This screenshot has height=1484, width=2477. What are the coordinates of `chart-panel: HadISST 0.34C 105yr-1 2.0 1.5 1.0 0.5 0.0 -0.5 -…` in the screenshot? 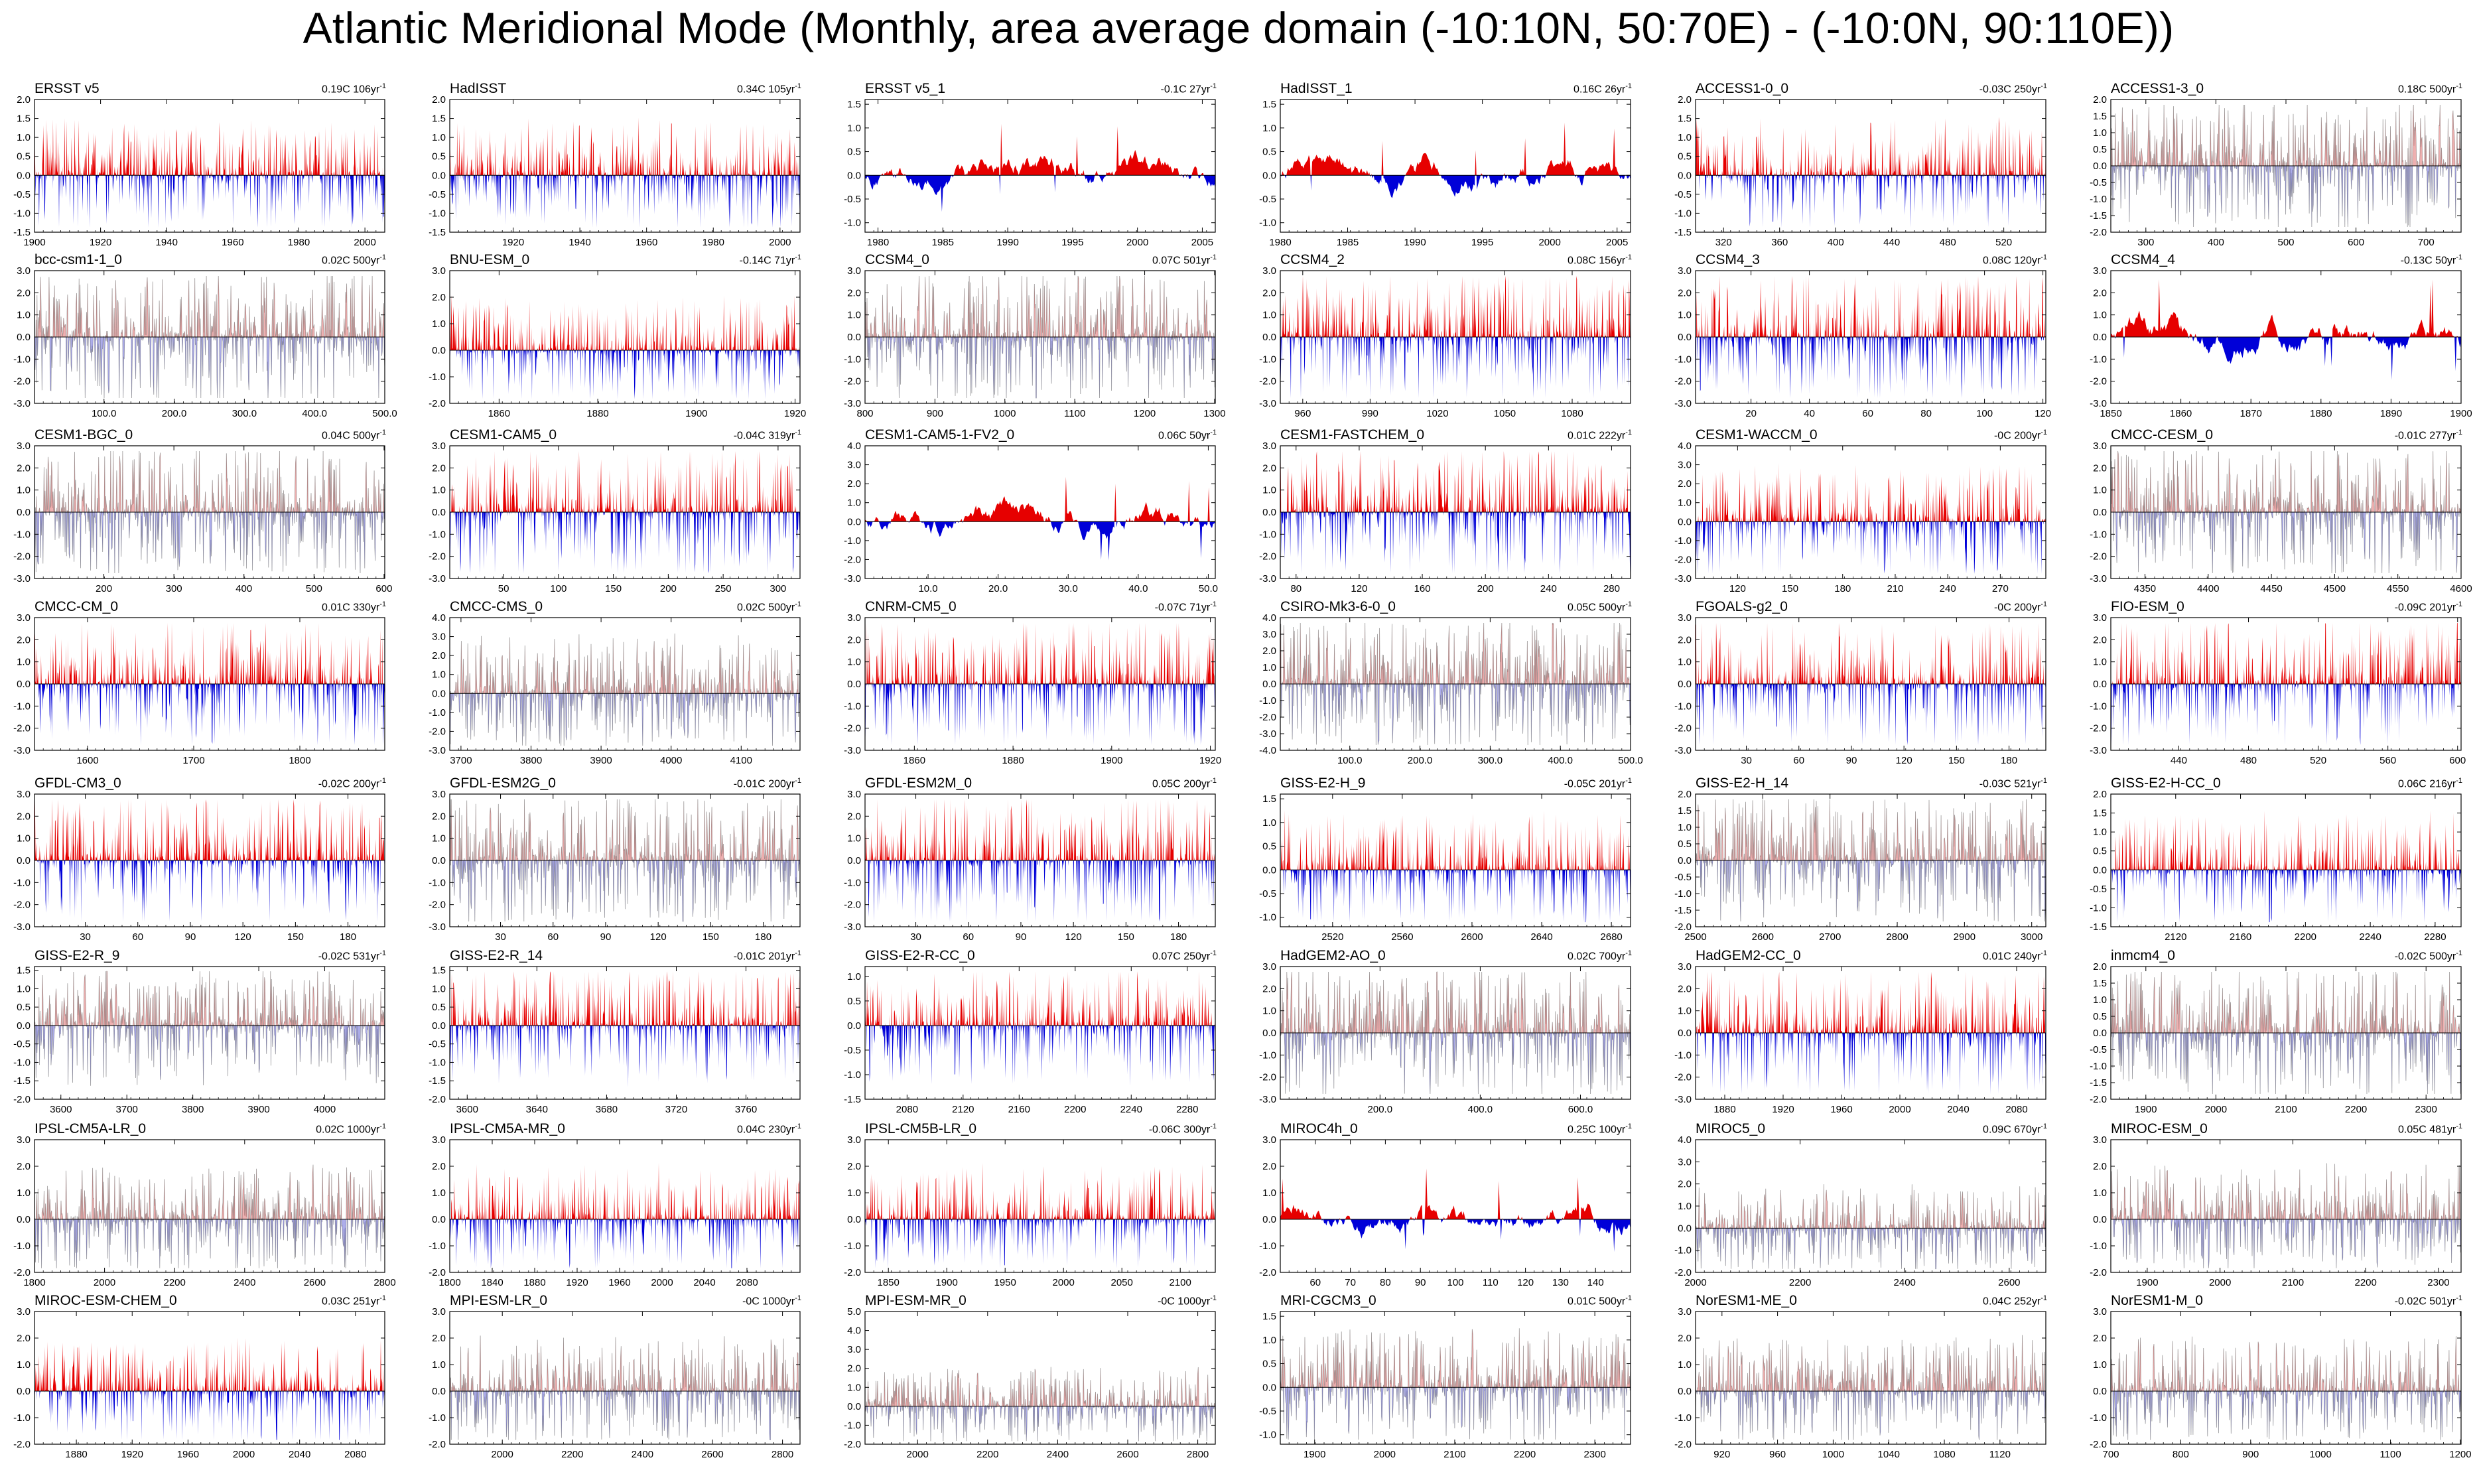 It's located at (610, 170).